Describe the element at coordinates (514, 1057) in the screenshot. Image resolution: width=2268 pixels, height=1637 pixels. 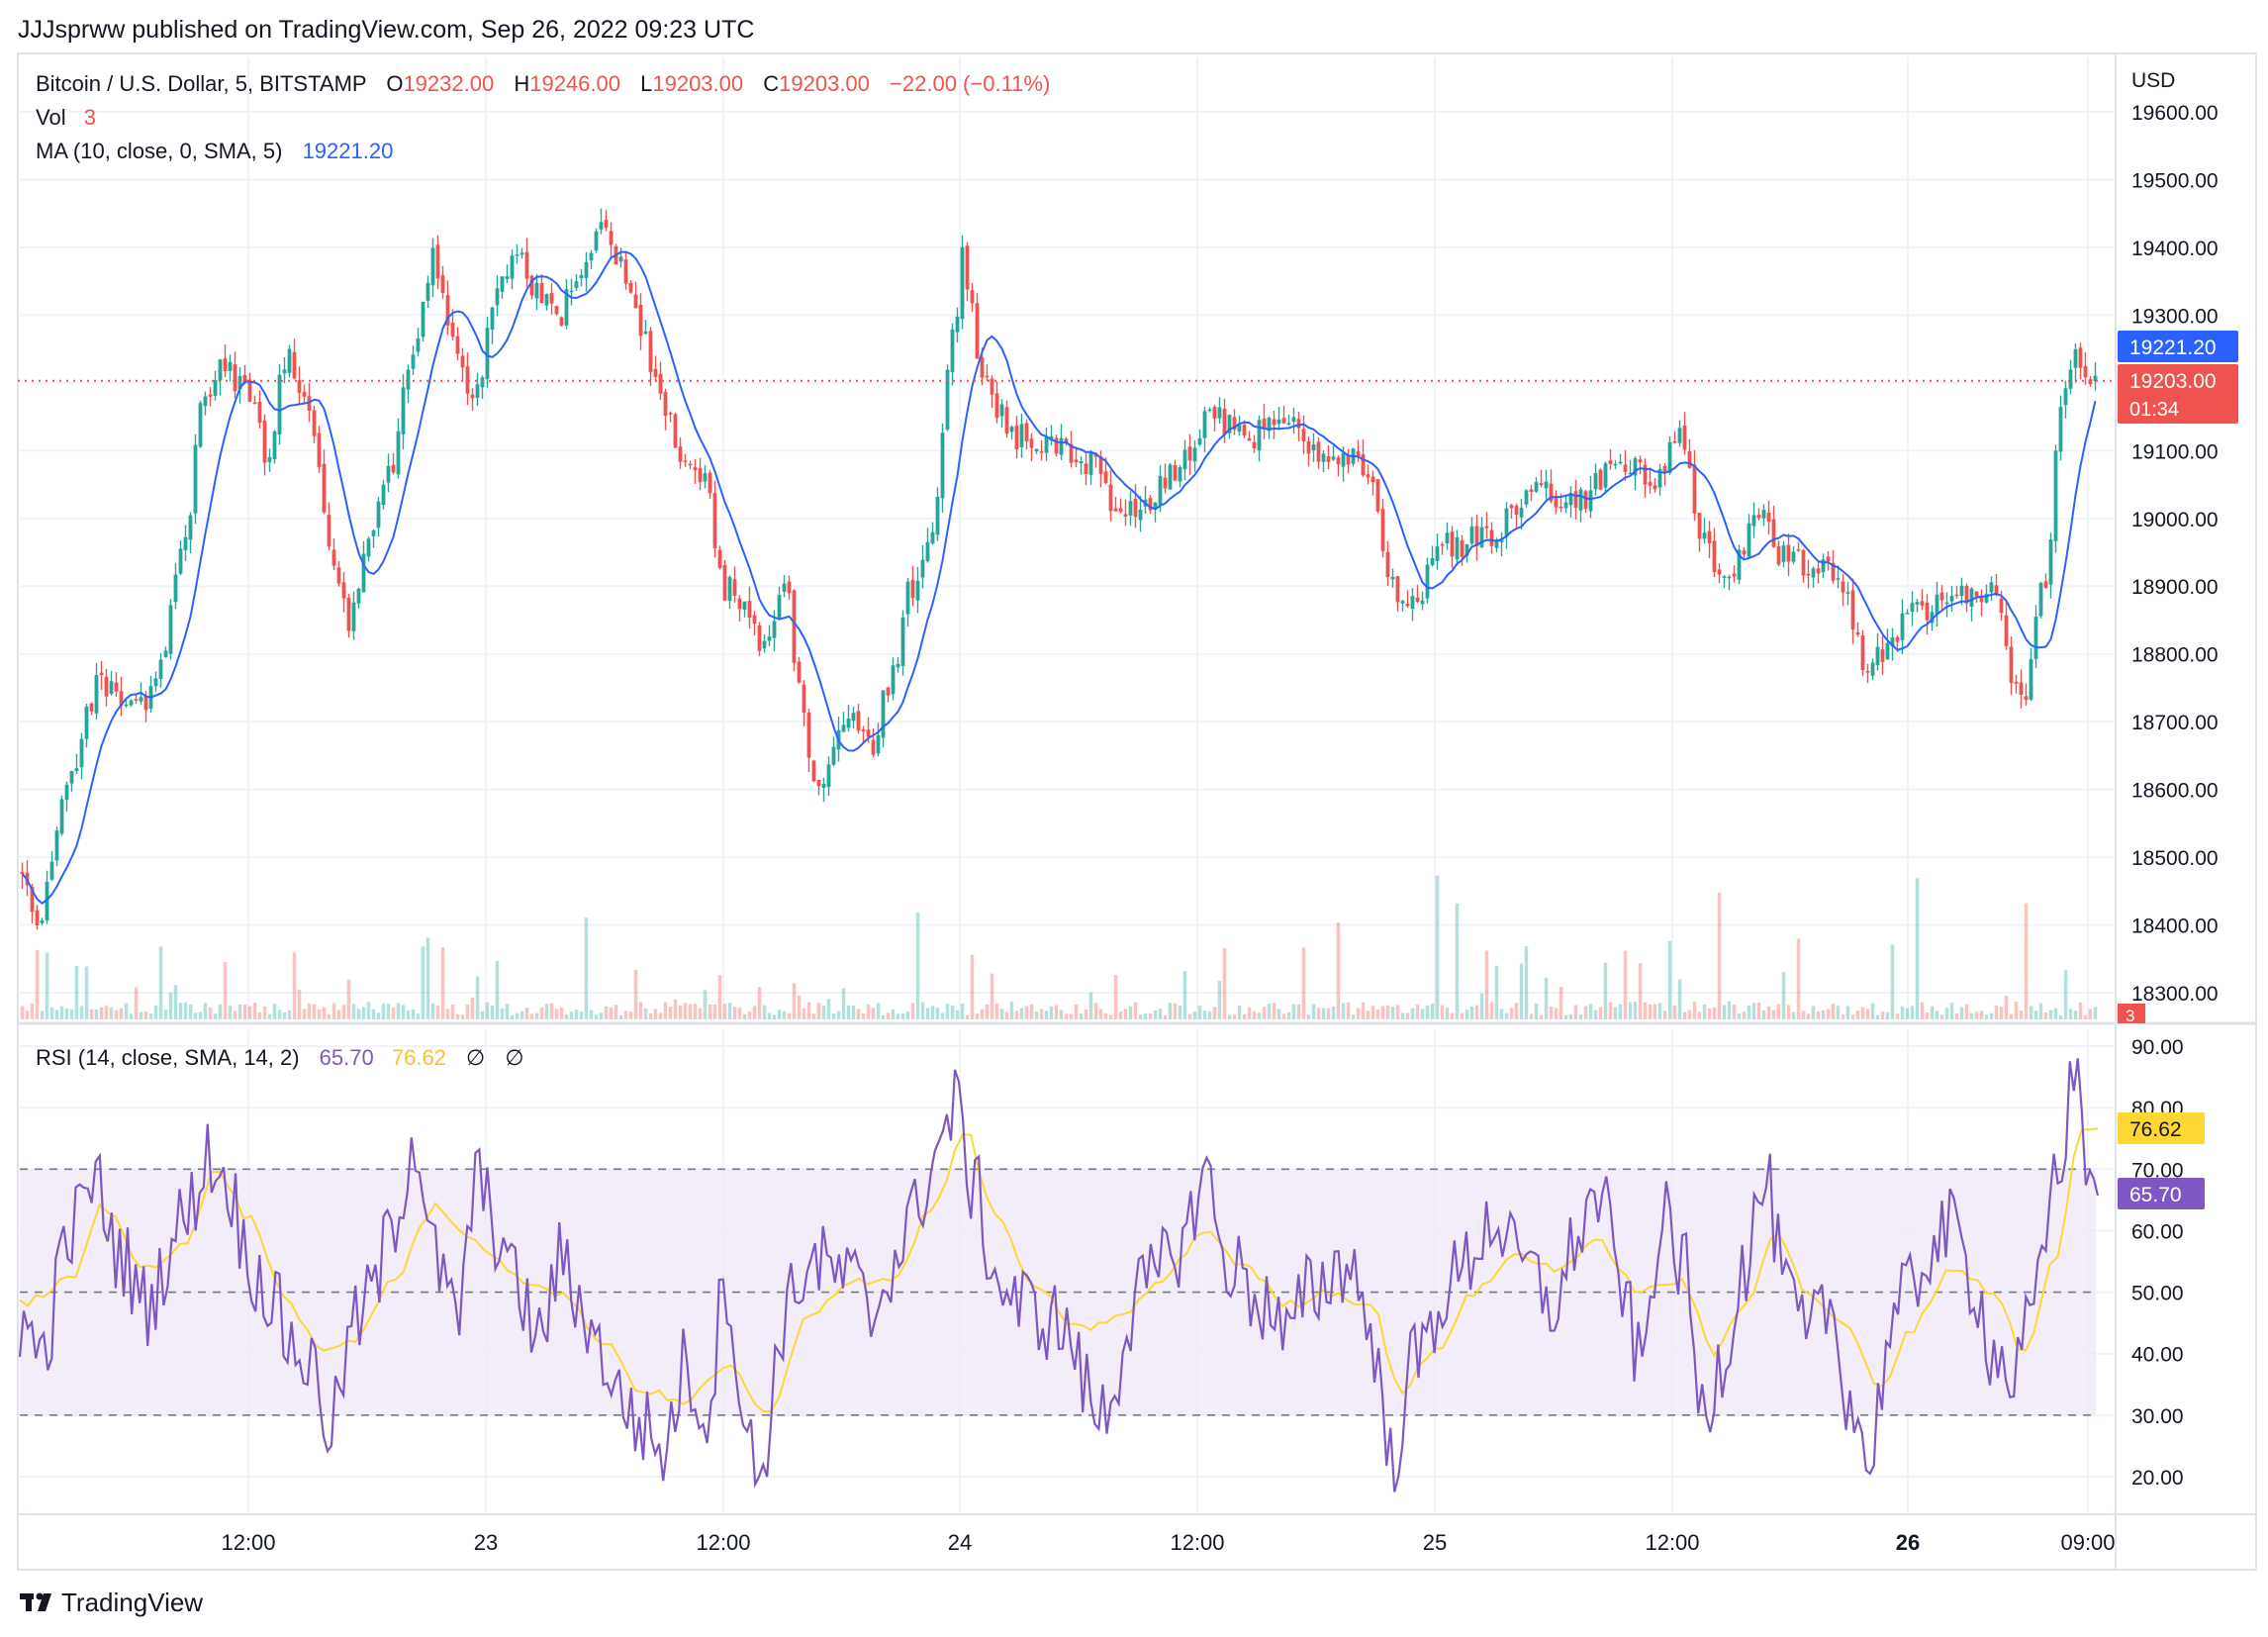
I see `rsi-extra-2: ∅` at that location.